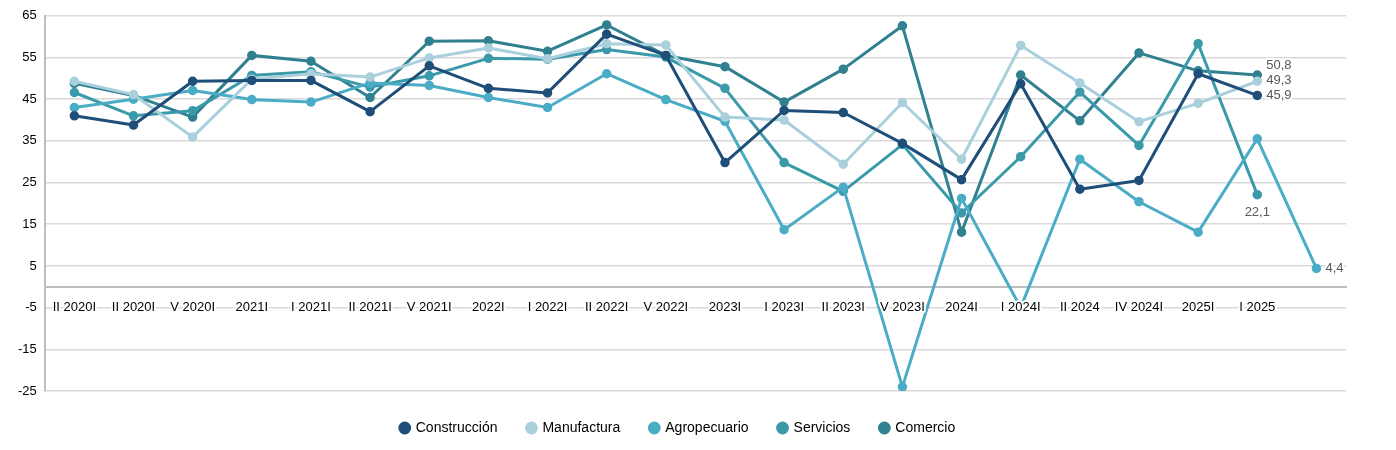 Image resolution: width=1396 pixels, height=450 pixels. What do you see at coordinates (29, 15) in the screenshot?
I see `y-tick-label: 65` at bounding box center [29, 15].